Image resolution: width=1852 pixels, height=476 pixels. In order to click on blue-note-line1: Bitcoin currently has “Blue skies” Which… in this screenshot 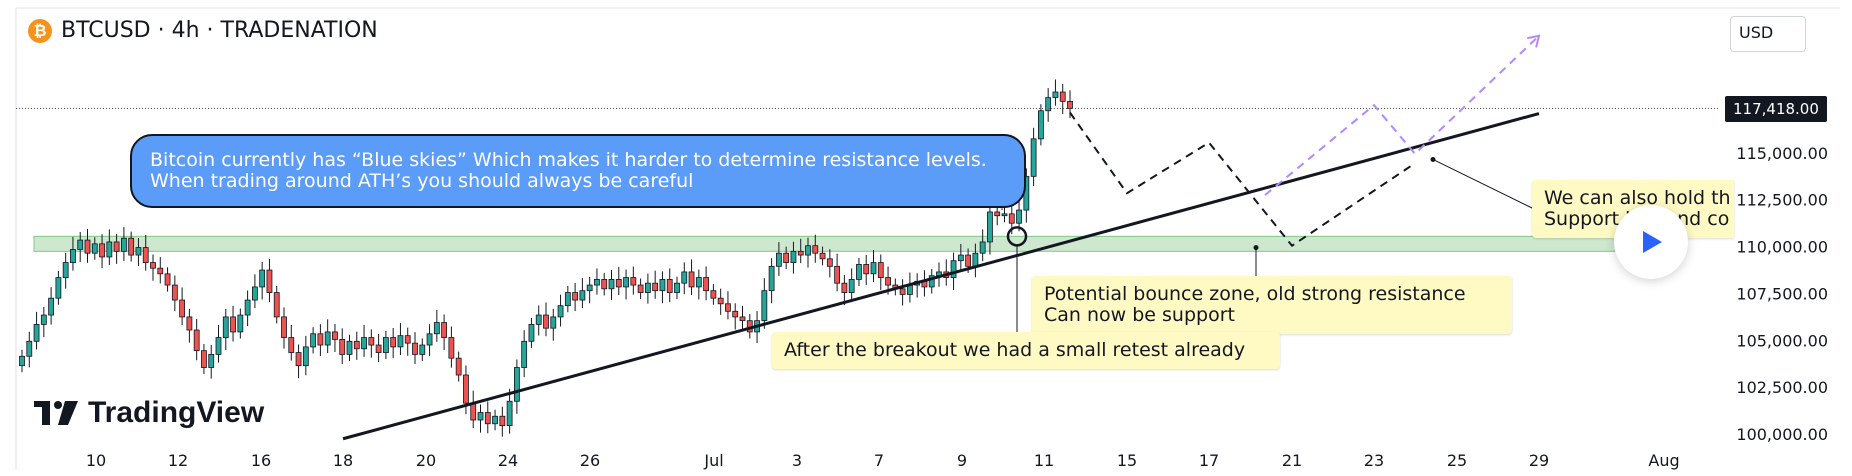, I will do `click(568, 160)`.